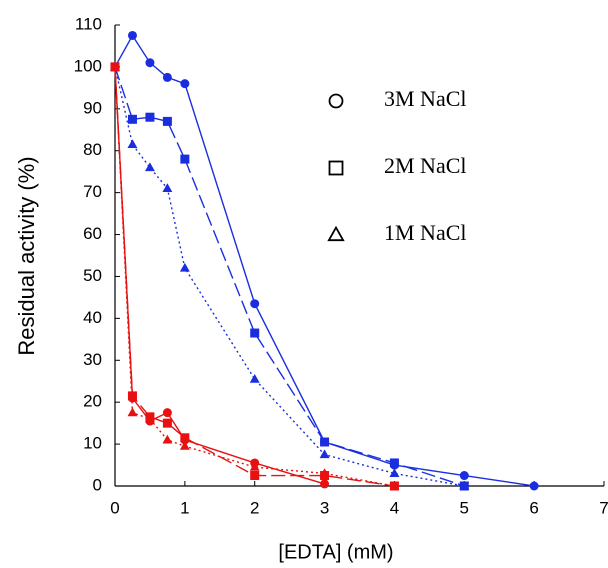 The height and width of the screenshot is (568, 608). I want to click on x-axis-label: [EDTA] (mM), so click(335, 552).